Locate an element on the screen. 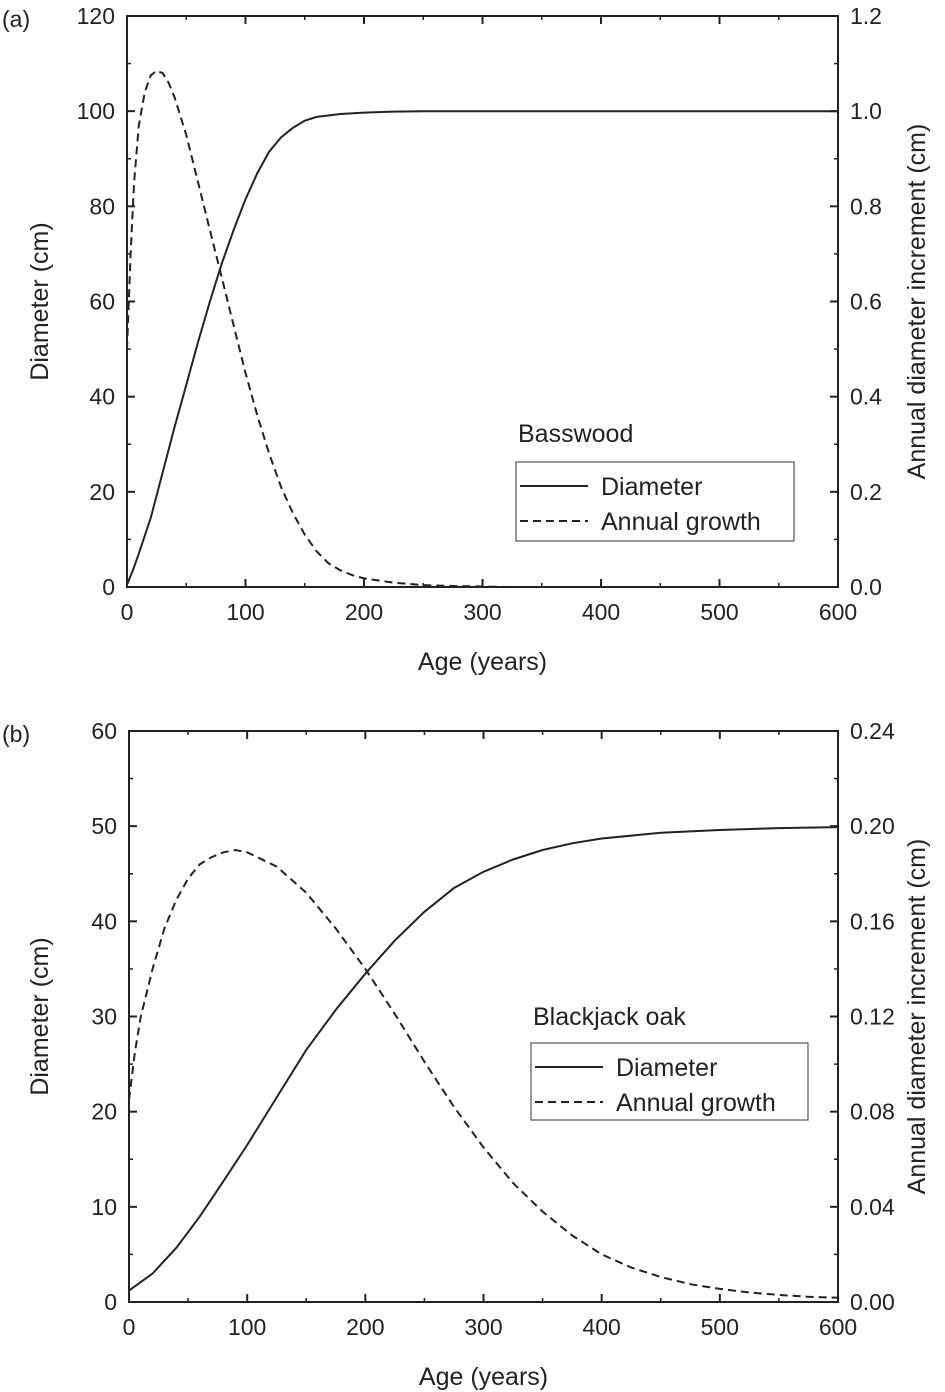 The width and height of the screenshot is (945, 1392). y-right-tick-label: 0.0 is located at coordinates (866, 587).